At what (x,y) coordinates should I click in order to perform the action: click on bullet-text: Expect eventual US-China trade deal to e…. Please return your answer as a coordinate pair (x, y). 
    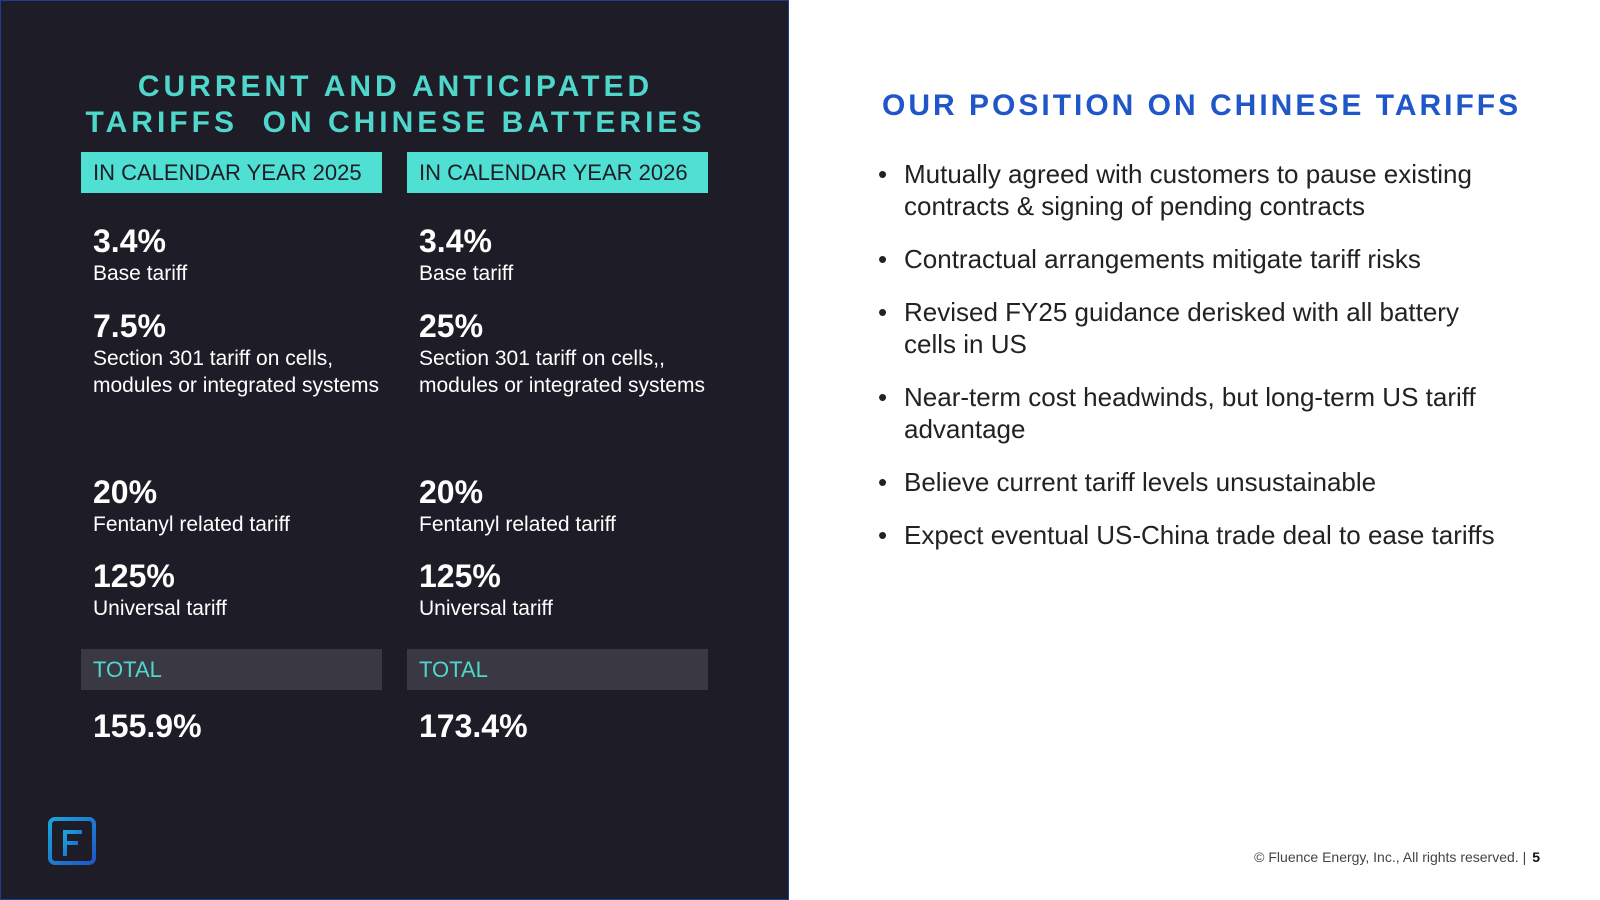
    Looking at the image, I should click on (1199, 535).